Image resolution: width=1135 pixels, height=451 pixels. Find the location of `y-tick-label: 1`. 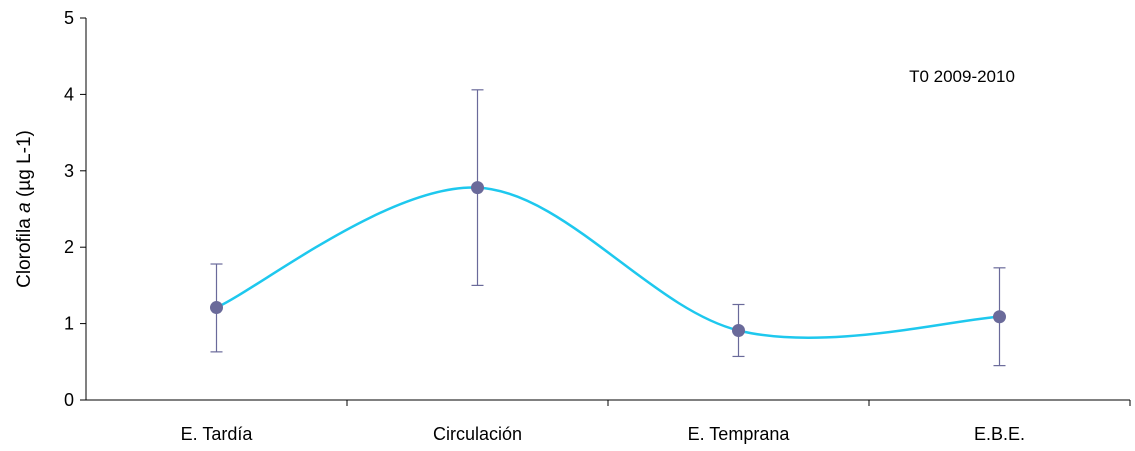

y-tick-label: 1 is located at coordinates (69, 324).